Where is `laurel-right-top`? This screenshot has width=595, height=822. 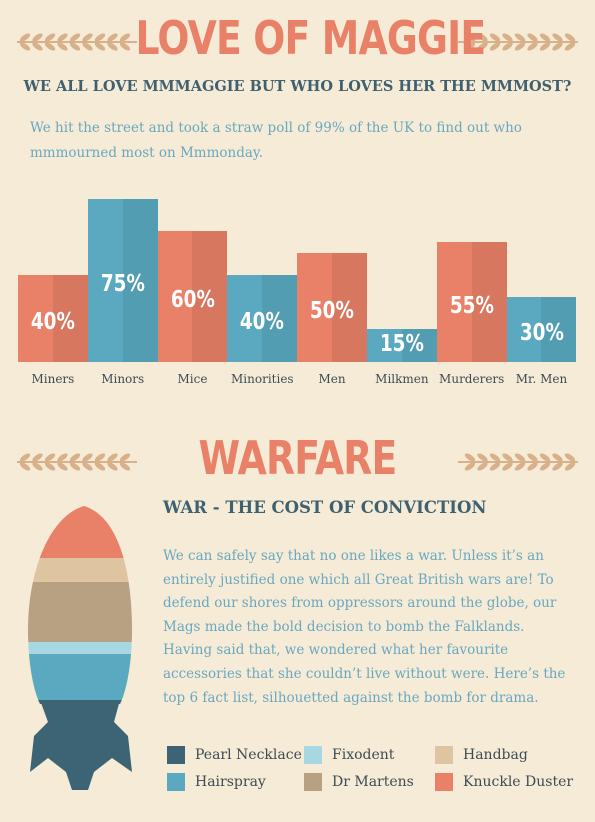
laurel-right-top is located at coordinates (518, 42).